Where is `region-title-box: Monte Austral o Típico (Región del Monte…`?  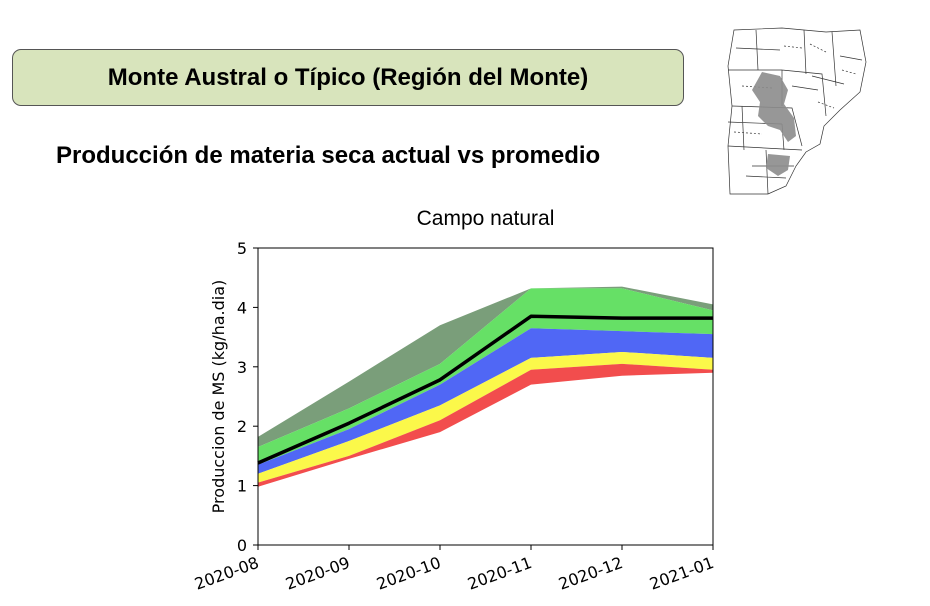
region-title-box: Monte Austral o Típico (Región del Monte… is located at coordinates (348, 77).